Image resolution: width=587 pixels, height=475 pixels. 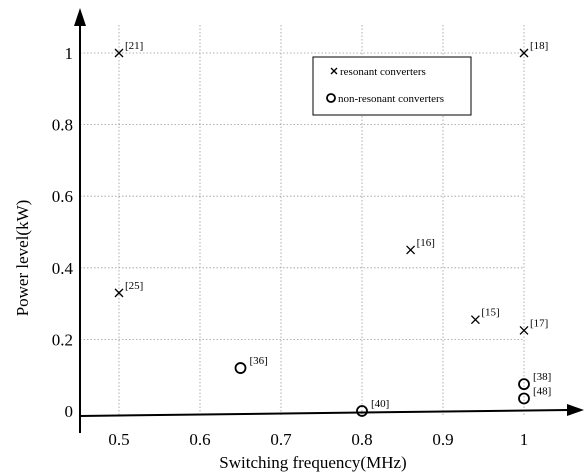 I want to click on x-axis-line, so click(x=324, y=413).